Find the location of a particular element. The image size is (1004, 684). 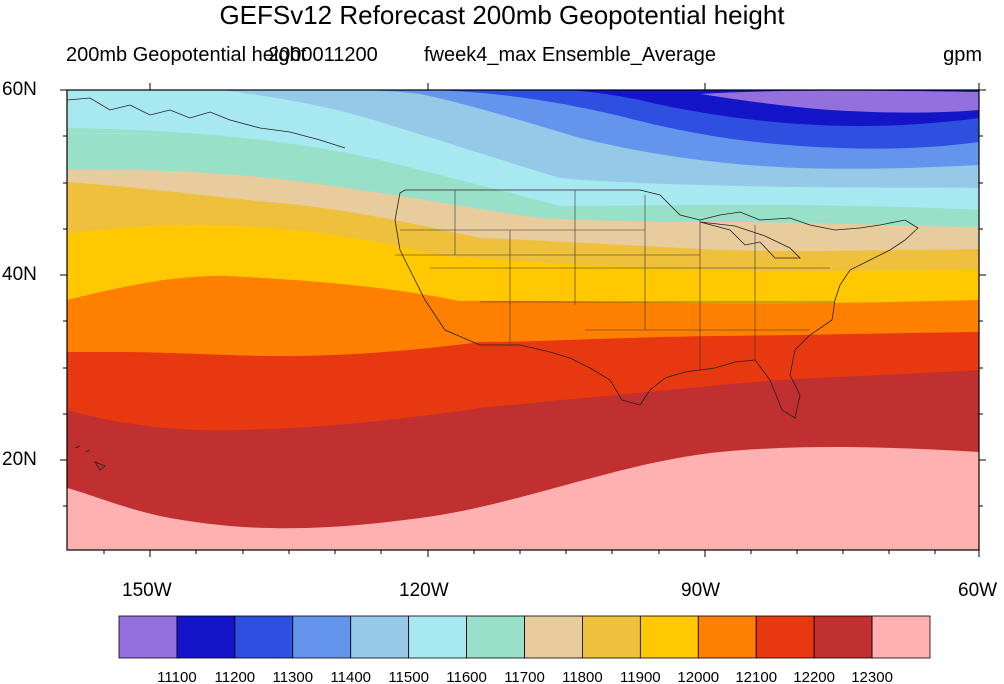

colorbar-label: 11700 is located at coordinates (524, 676).